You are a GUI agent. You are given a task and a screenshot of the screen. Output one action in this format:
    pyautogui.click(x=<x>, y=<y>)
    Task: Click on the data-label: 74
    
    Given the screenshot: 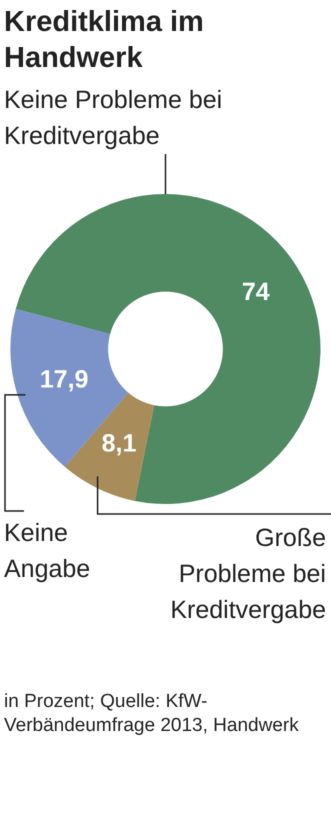 What is the action you would take?
    pyautogui.click(x=256, y=292)
    